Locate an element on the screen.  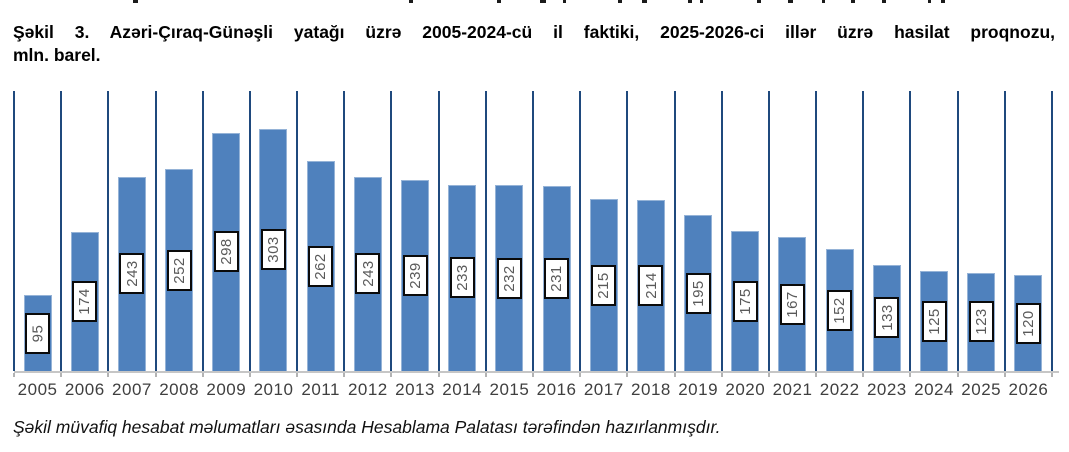
data-label-value: 232 is located at coordinates (509, 278).